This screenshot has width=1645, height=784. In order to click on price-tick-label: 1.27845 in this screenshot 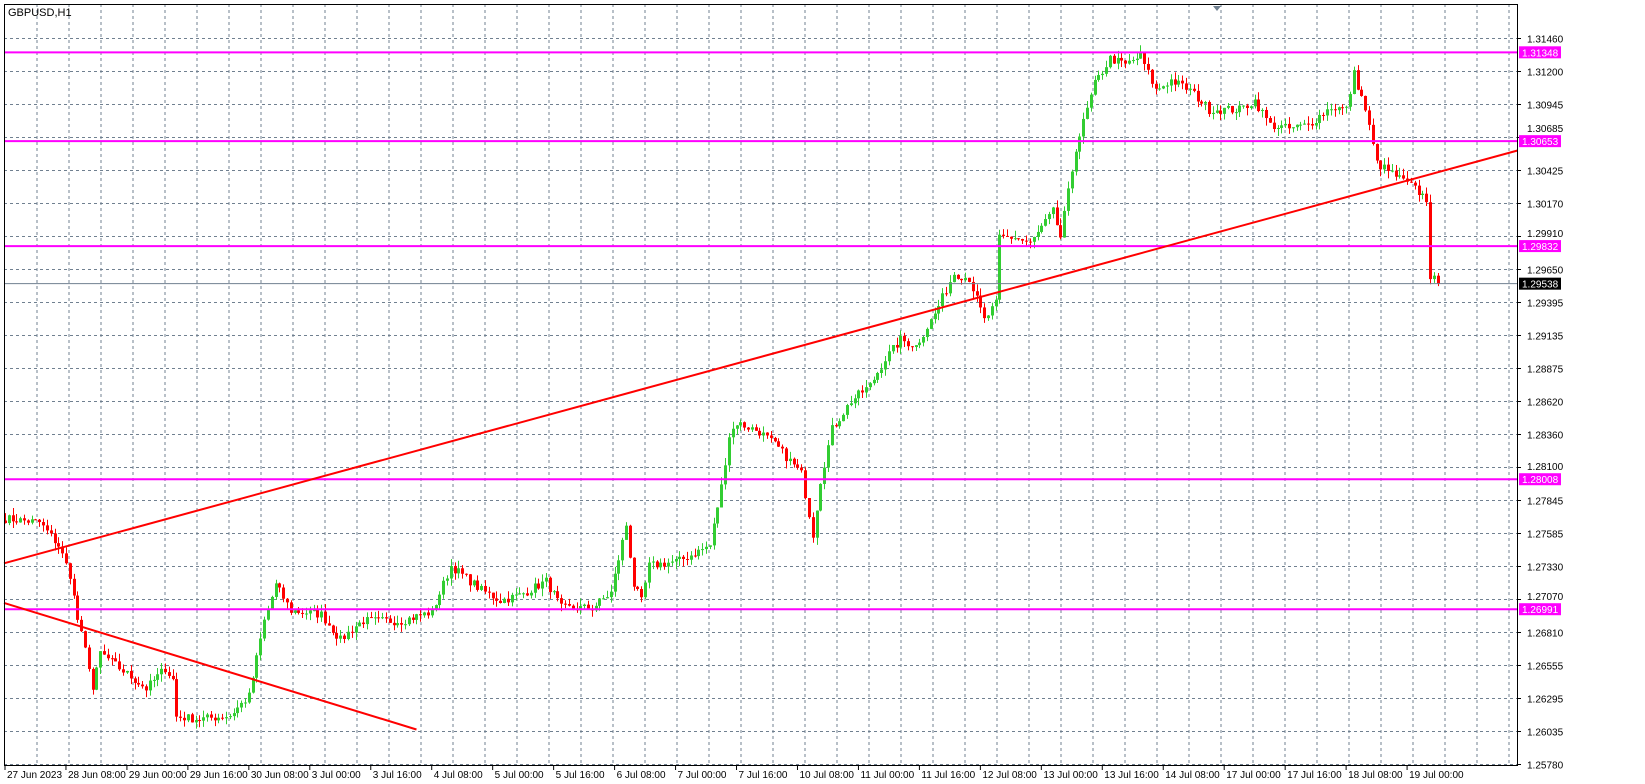, I will do `click(1545, 502)`.